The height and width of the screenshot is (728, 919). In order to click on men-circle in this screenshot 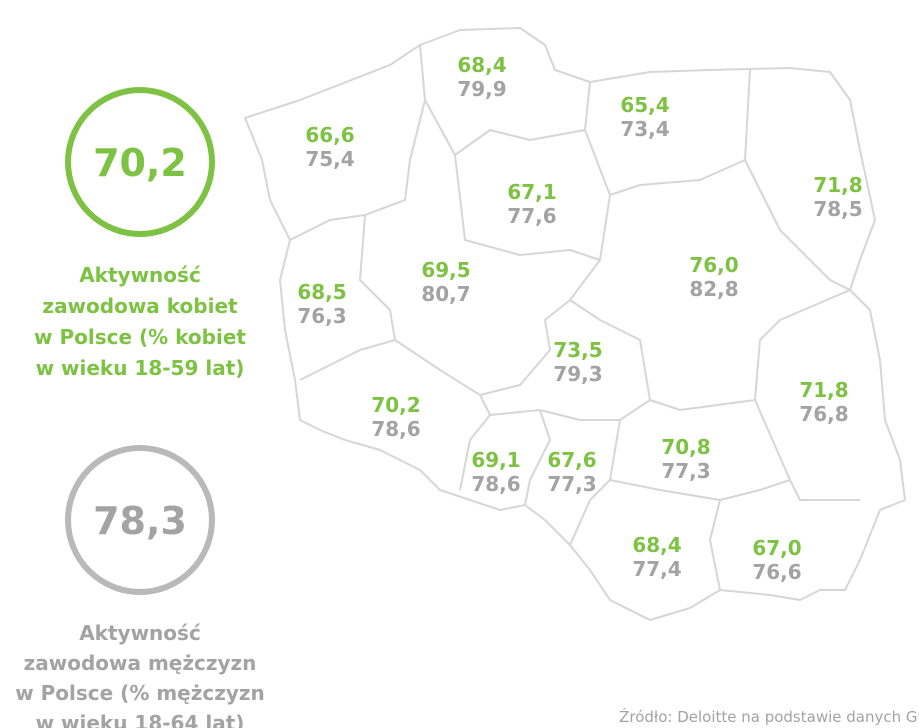, I will do `click(140, 520)`.